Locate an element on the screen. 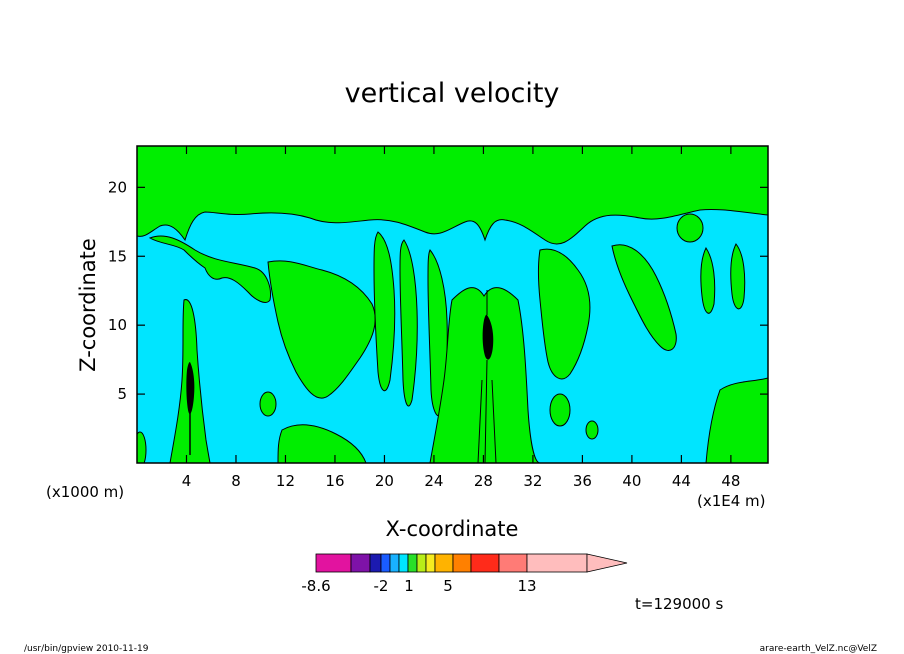 The width and height of the screenshot is (904, 654). y-tick-label: 5 is located at coordinates (122, 394).